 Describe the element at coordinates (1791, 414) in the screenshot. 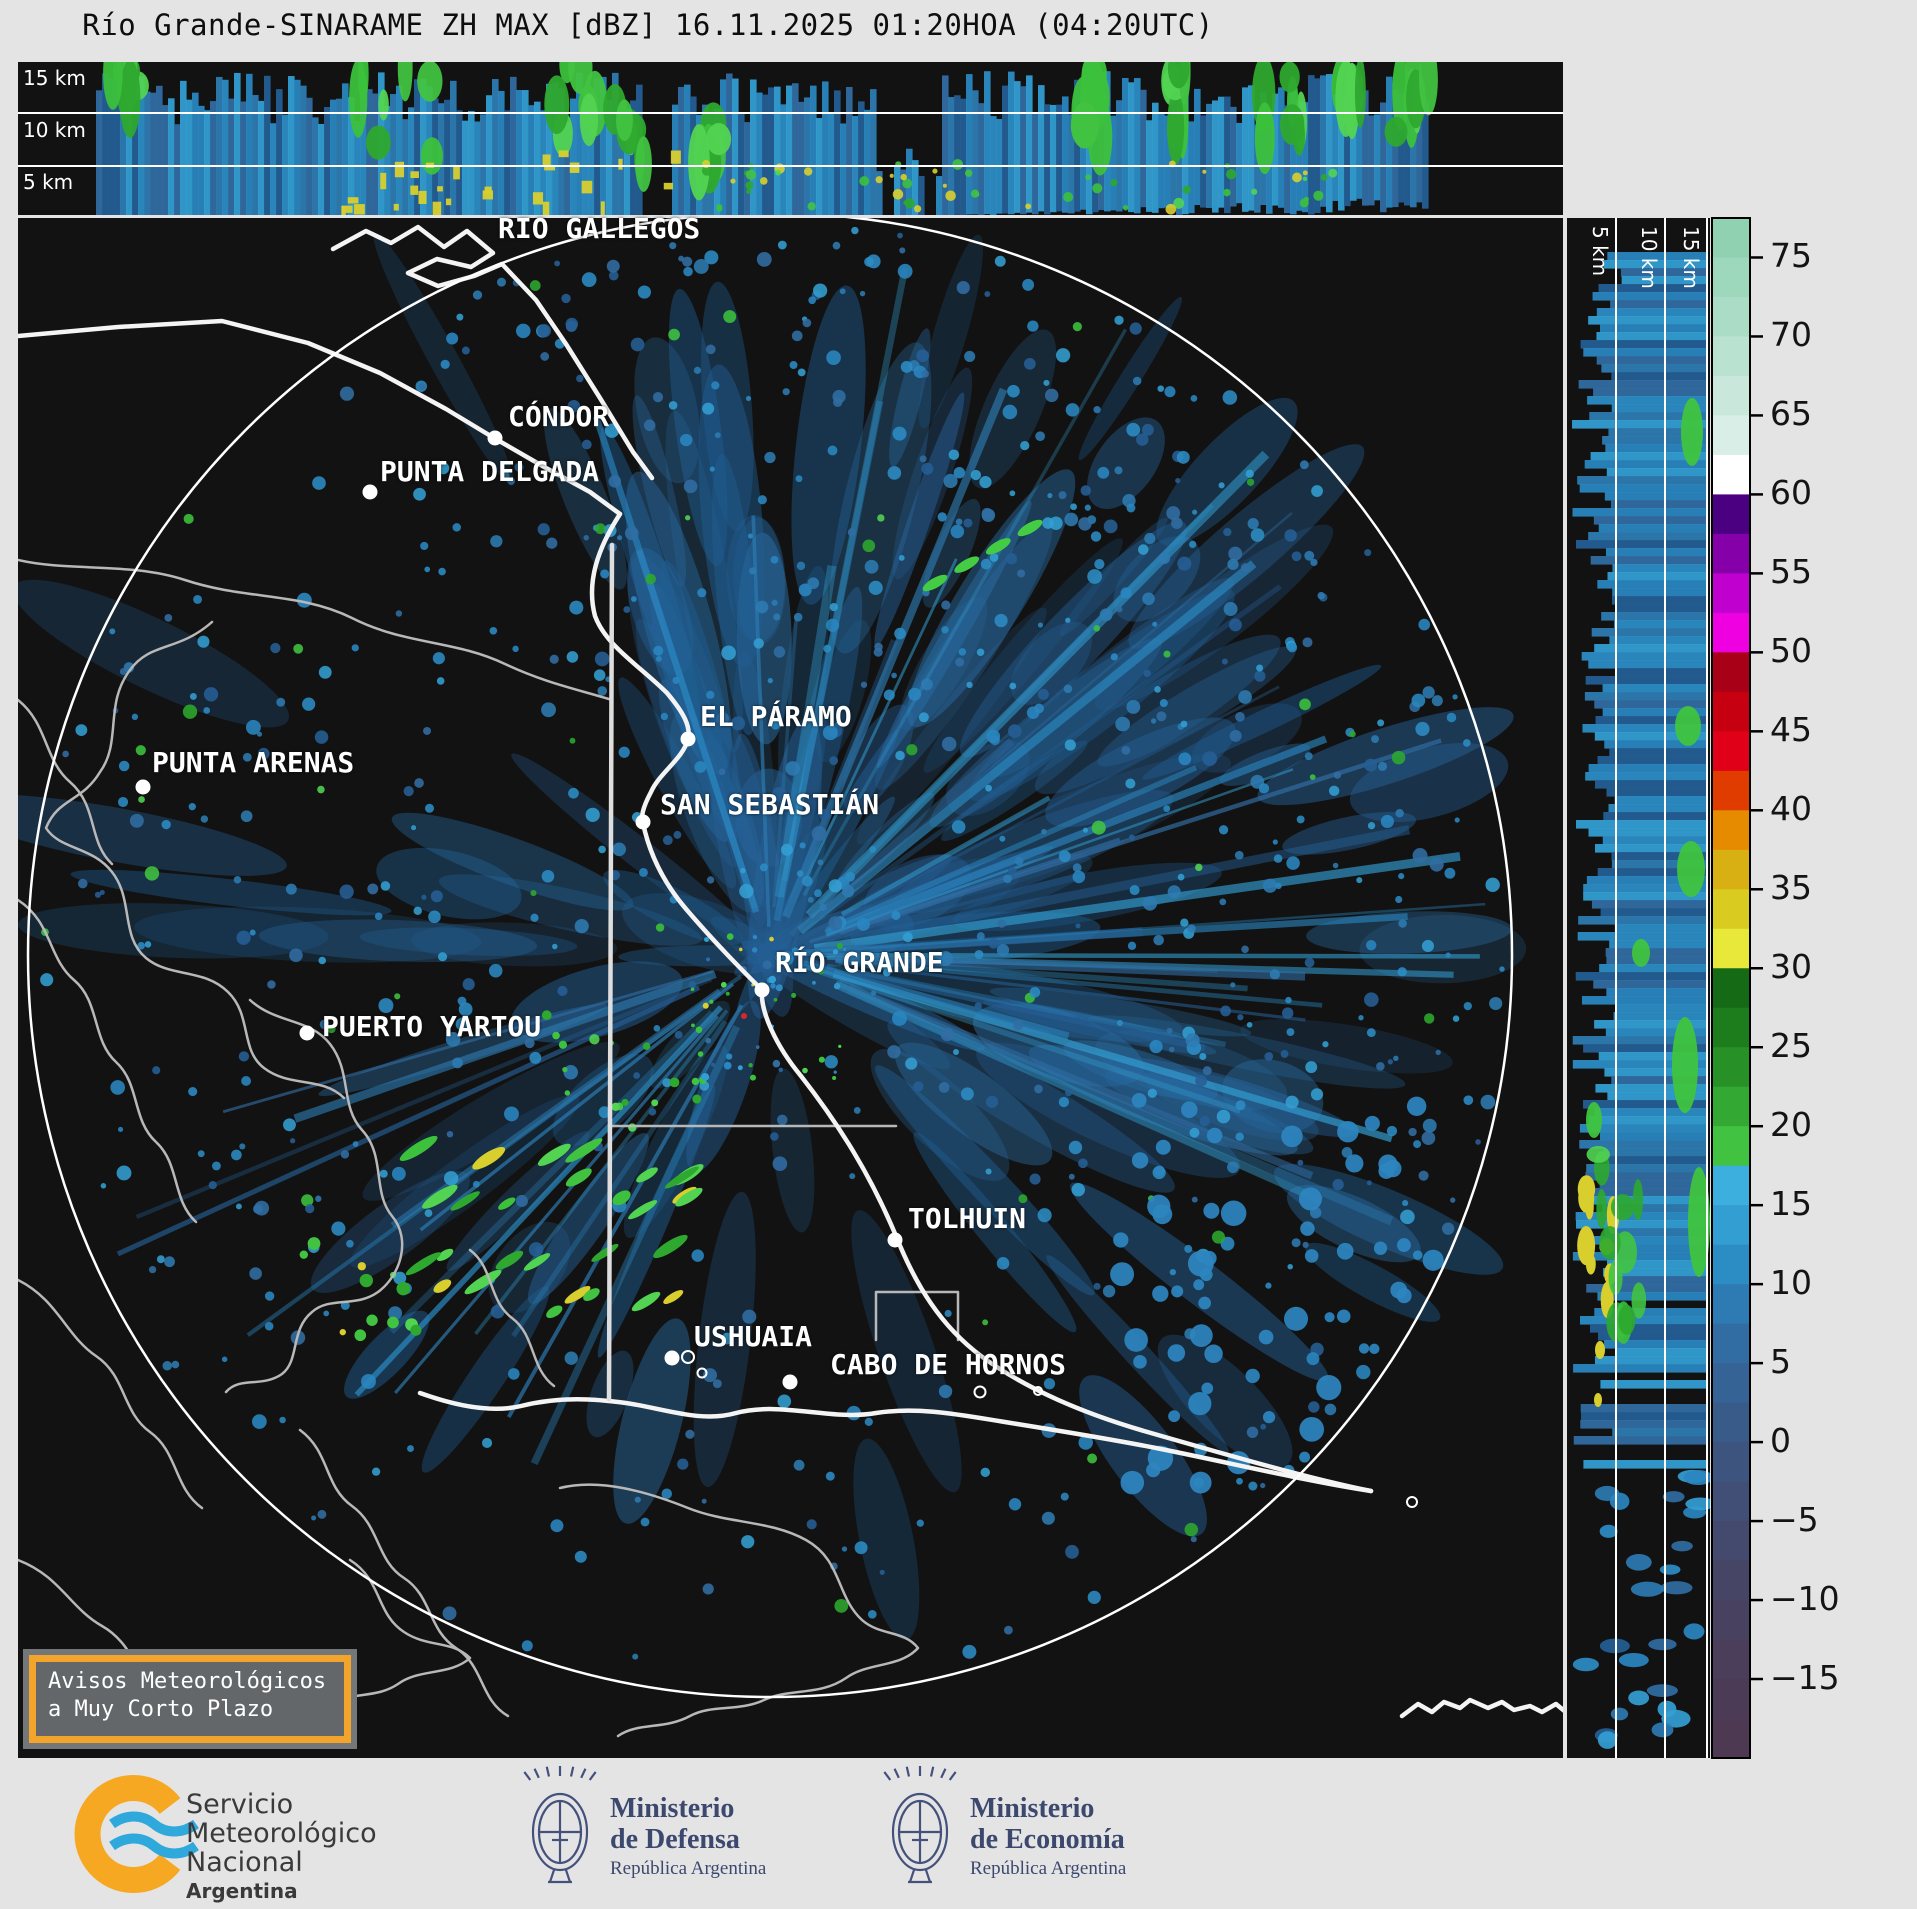

I see `colorbar-tick-label: 65` at that location.